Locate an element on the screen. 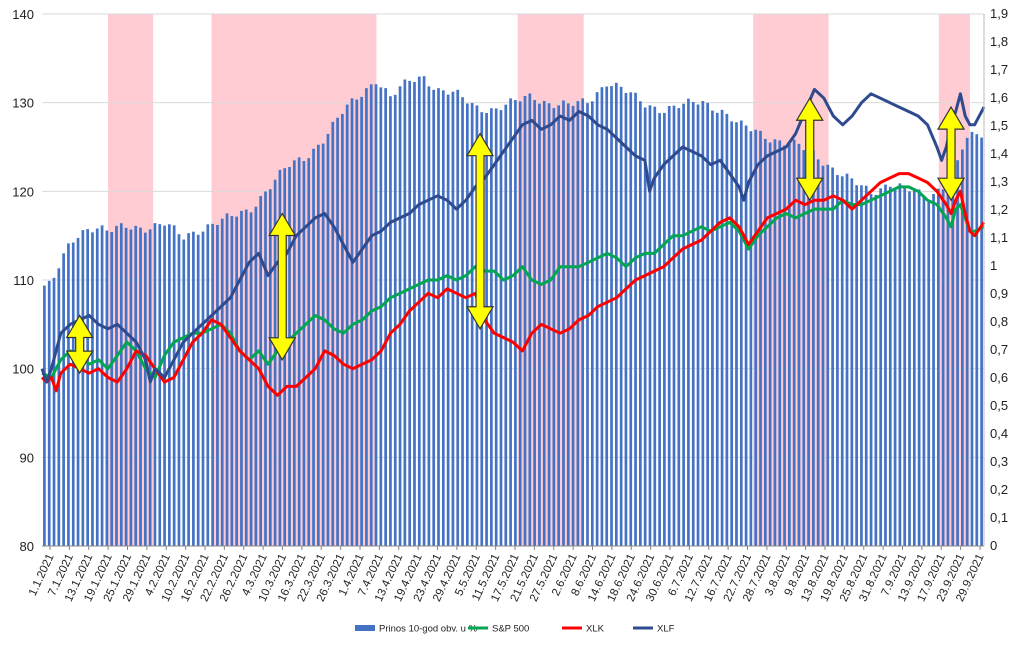 This screenshot has height=646, width=1024. legend: Prinos 10-god obv. u % S&P 500 XLK XLF is located at coordinates (515, 629).